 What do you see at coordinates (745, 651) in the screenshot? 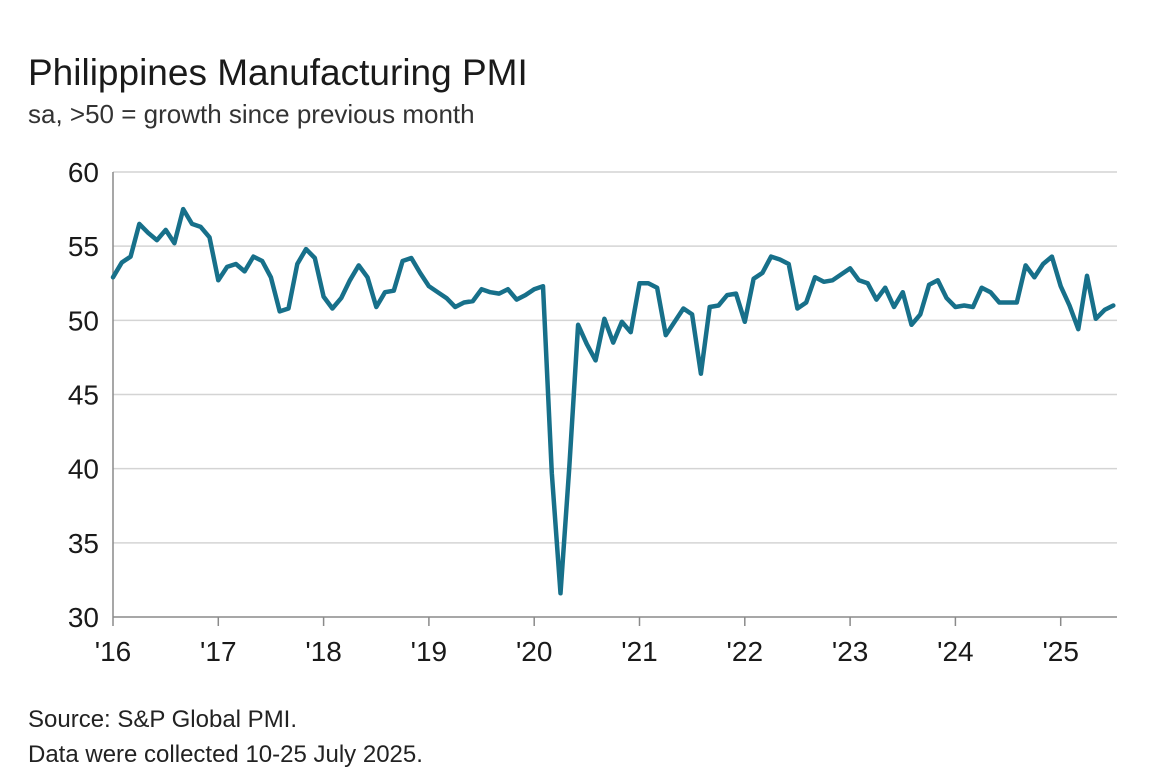
I see `x-tick-label: '22` at bounding box center [745, 651].